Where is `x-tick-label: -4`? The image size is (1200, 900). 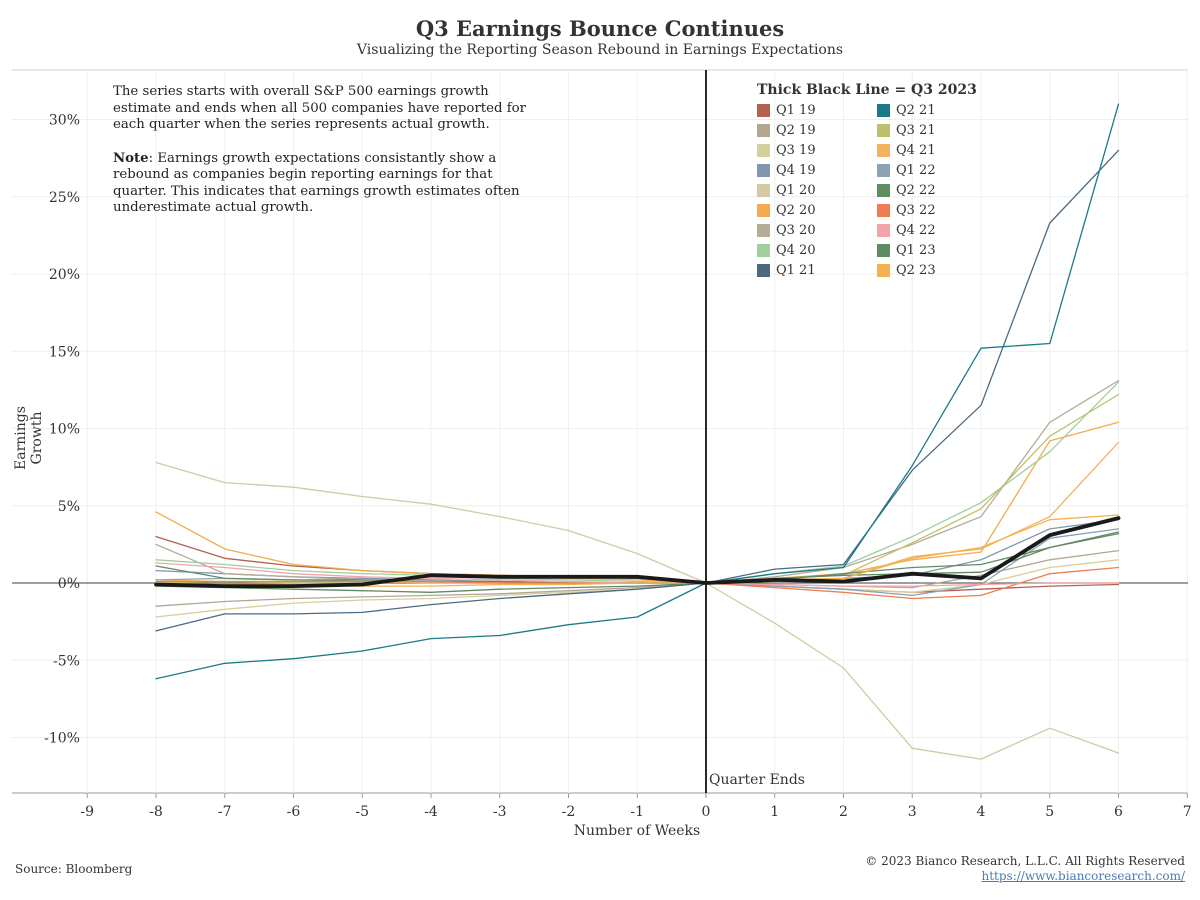 x-tick-label: -4 is located at coordinates (431, 812).